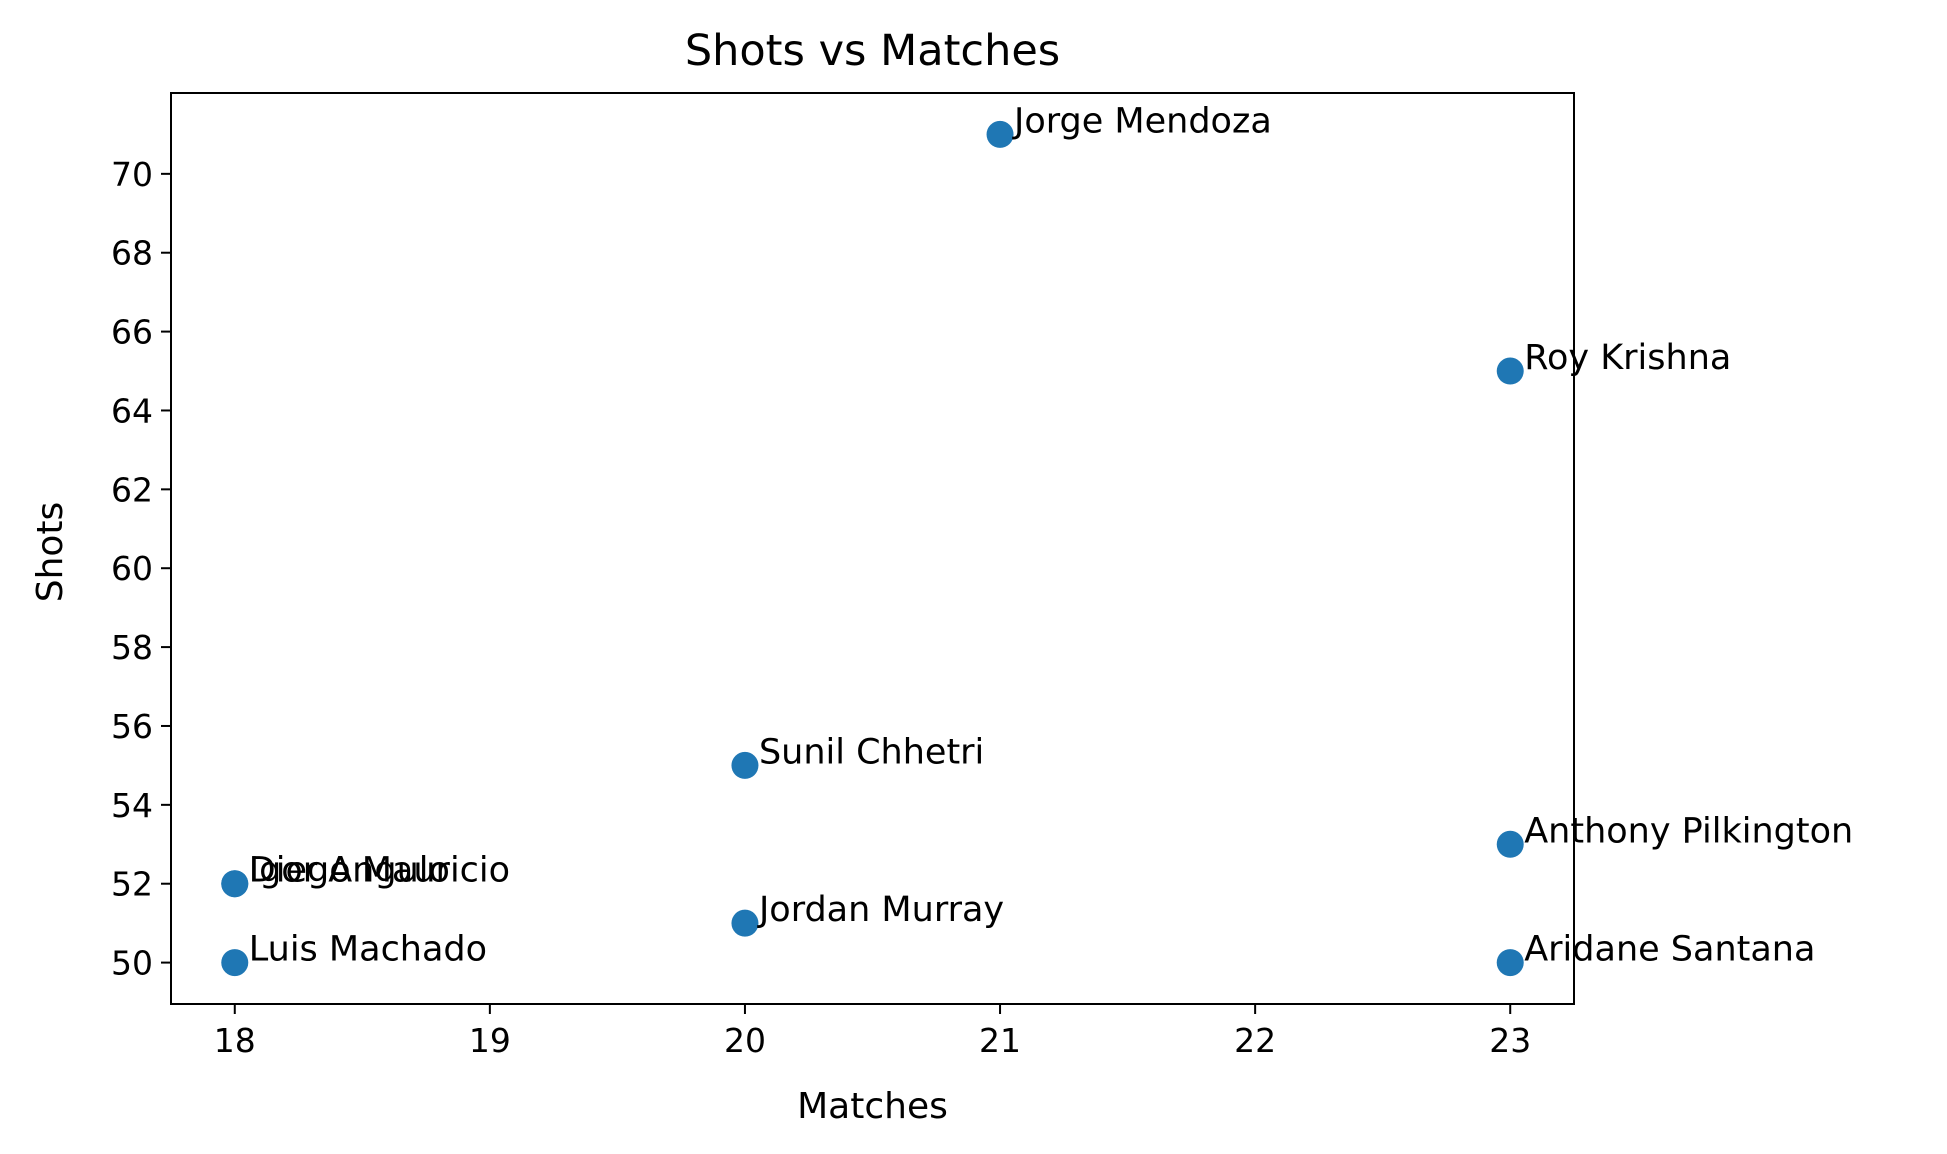 The height and width of the screenshot is (1154, 1947). Describe the element at coordinates (872, 1106) in the screenshot. I see `x-axis-label: Matches` at that location.